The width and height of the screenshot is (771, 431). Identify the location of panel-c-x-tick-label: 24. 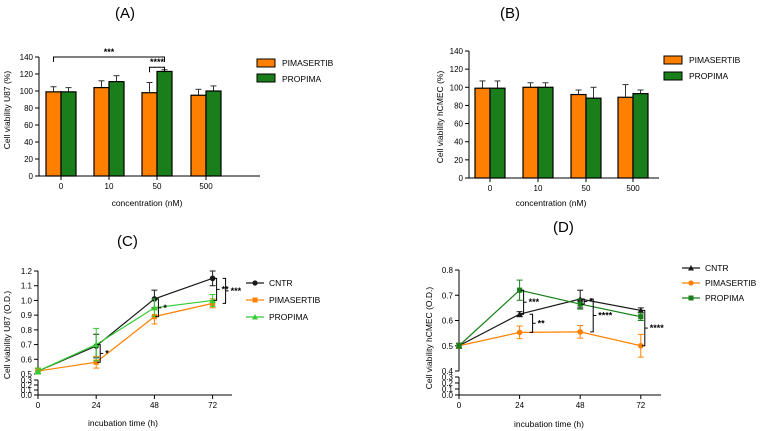
(96, 405).